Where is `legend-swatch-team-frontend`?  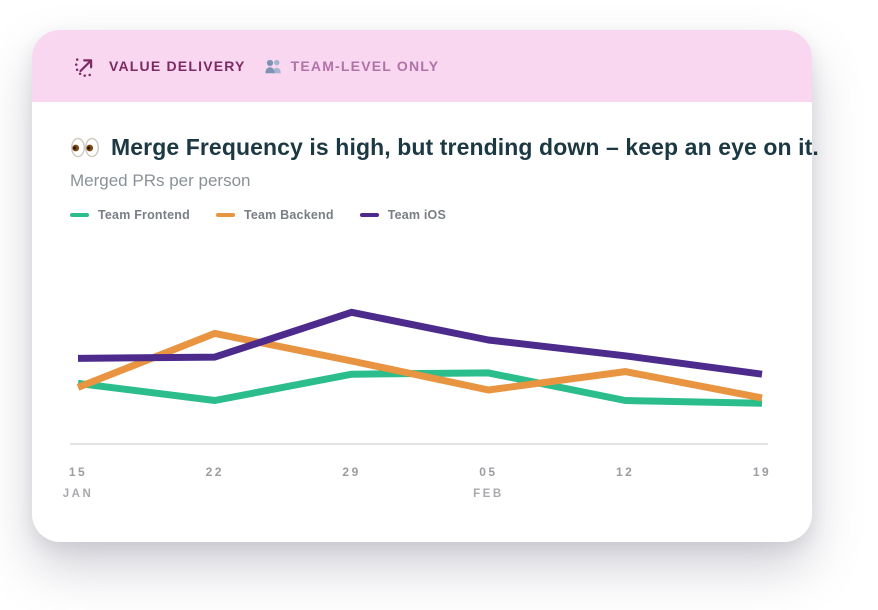
legend-swatch-team-frontend is located at coordinates (79, 215).